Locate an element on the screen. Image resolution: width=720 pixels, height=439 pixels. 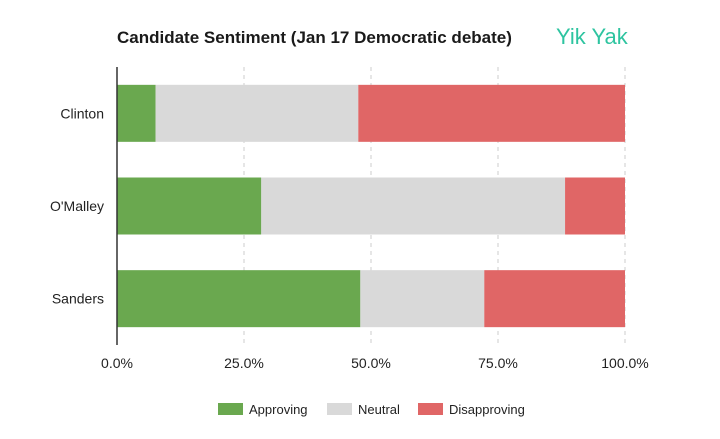
bar-o-malley-approving is located at coordinates (189, 206).